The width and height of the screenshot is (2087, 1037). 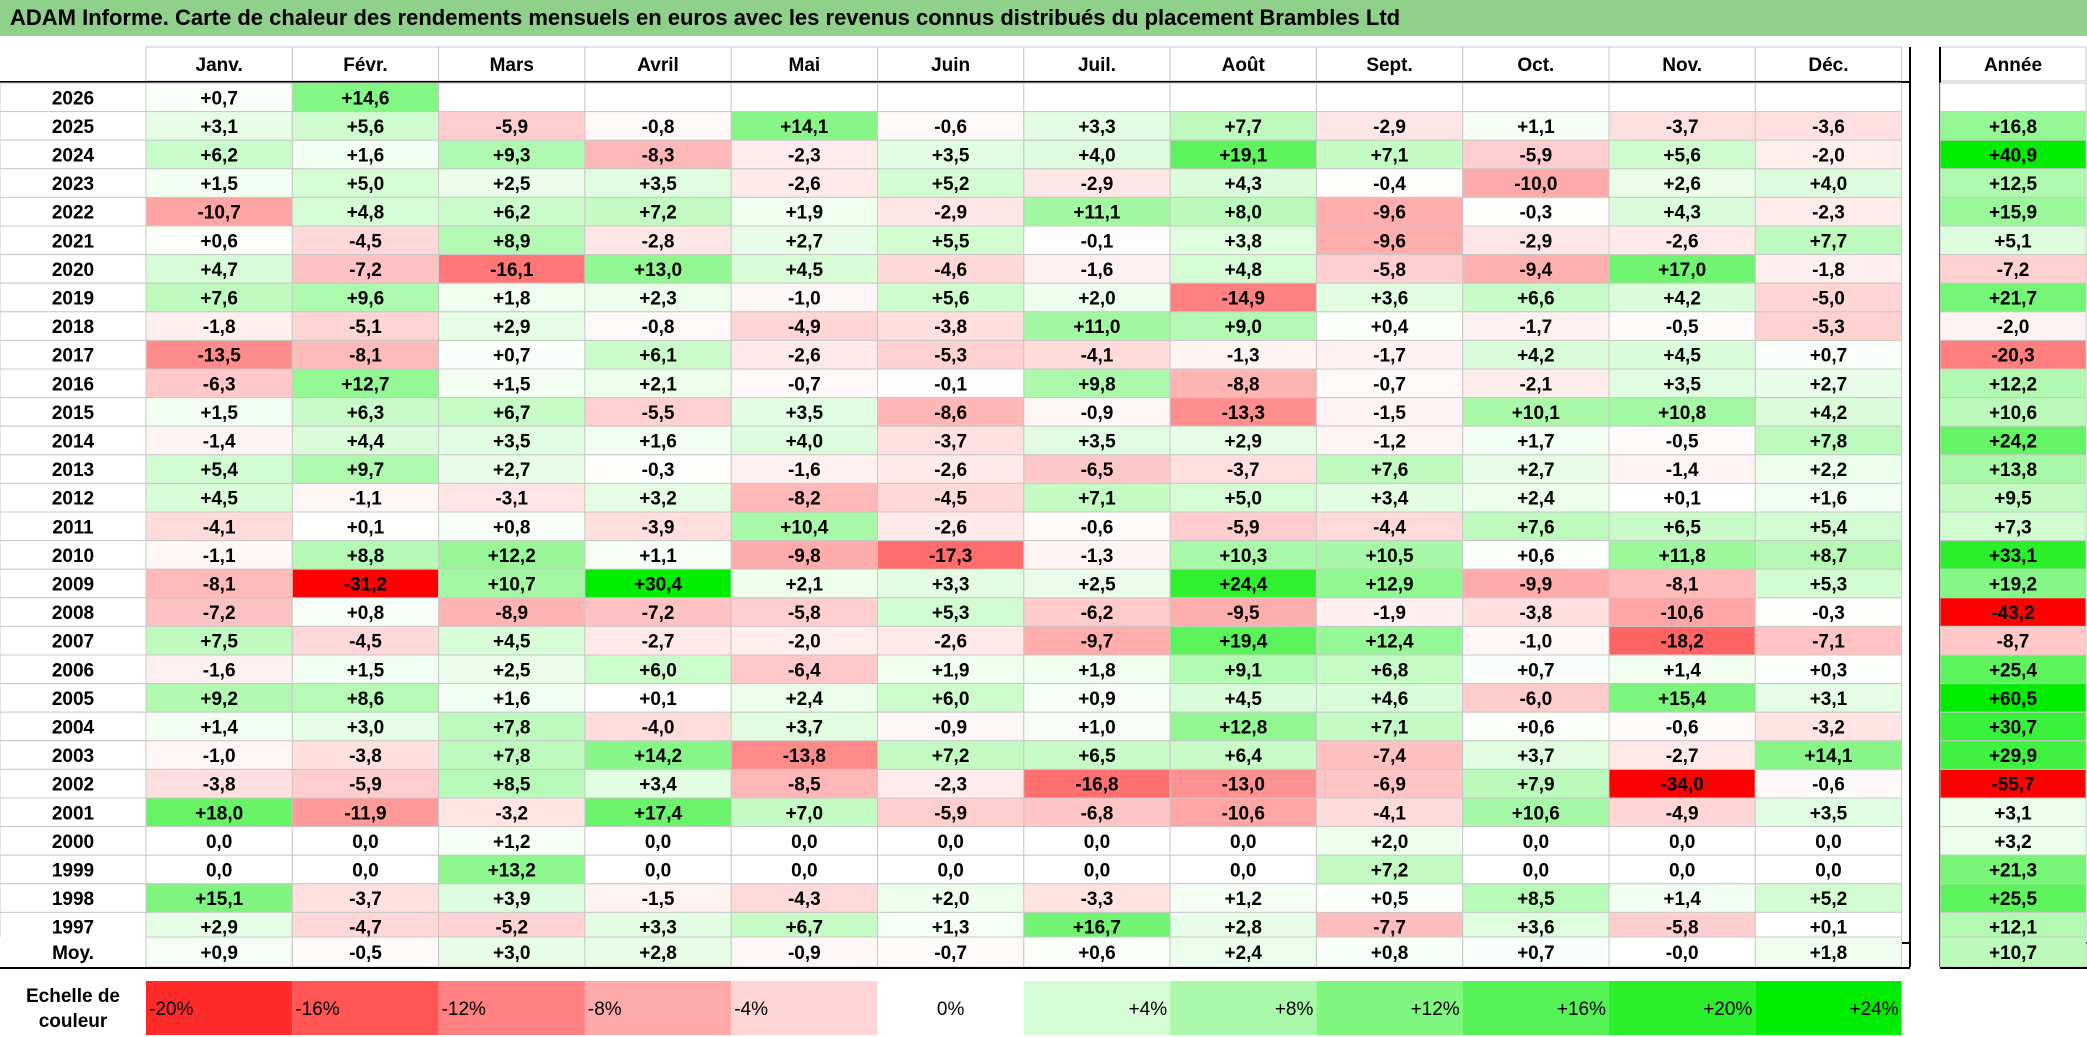 What do you see at coordinates (950, 556) in the screenshot?
I see `heatmap-cell-value: -17,3` at bounding box center [950, 556].